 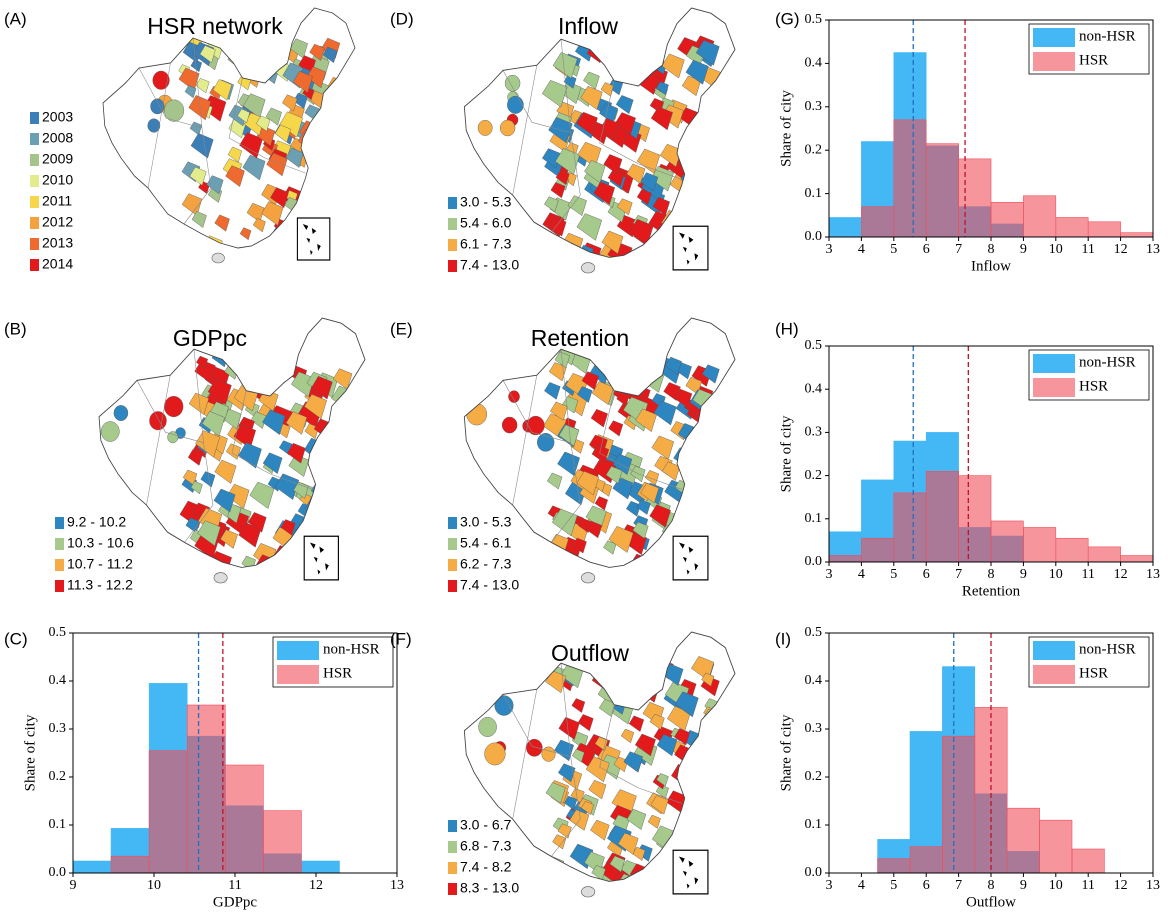 What do you see at coordinates (1056, 885) in the screenshot?
I see `x-tick-label: 10` at bounding box center [1056, 885].